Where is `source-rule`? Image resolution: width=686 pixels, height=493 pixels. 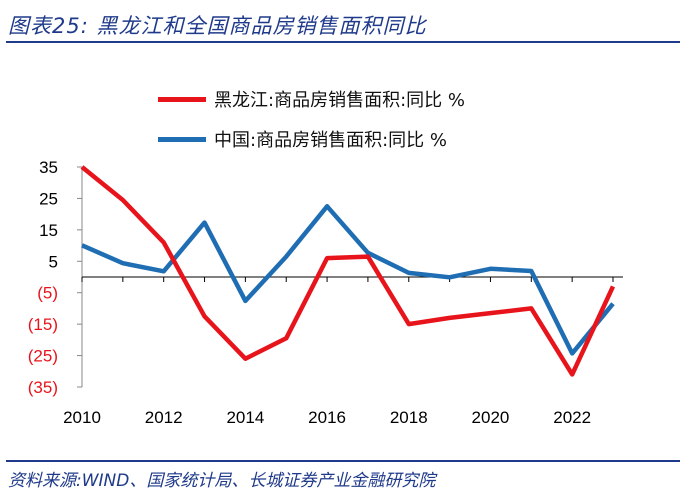
source-rule is located at coordinates (343, 461).